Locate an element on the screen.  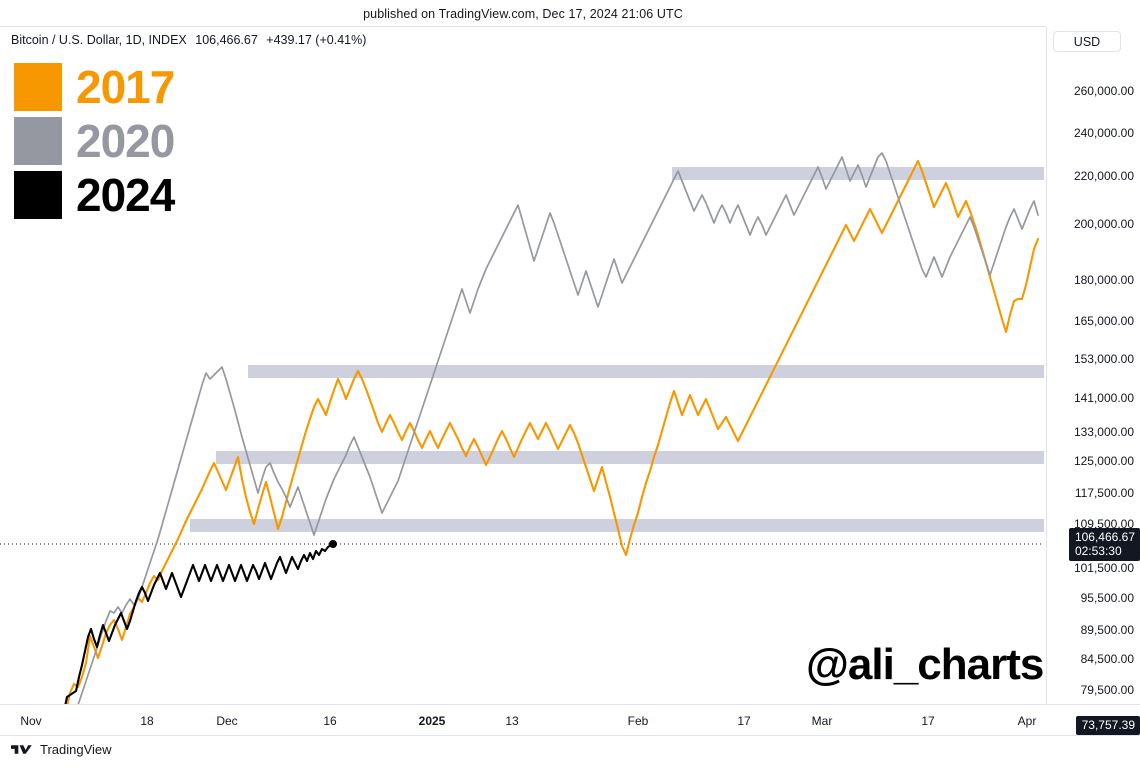
tradingview-brand: TradingView is located at coordinates (61, 749).